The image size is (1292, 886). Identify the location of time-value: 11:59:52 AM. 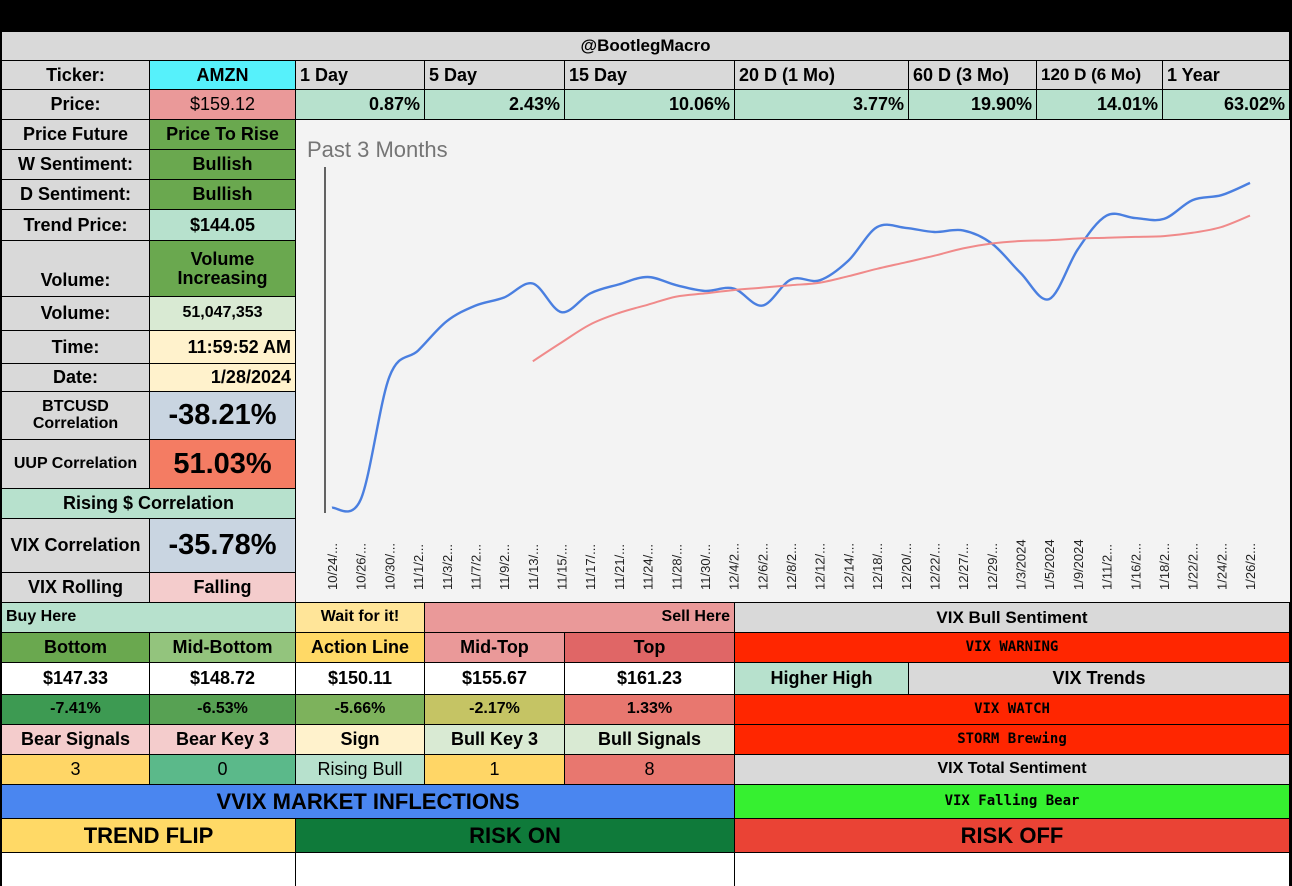
(223, 347).